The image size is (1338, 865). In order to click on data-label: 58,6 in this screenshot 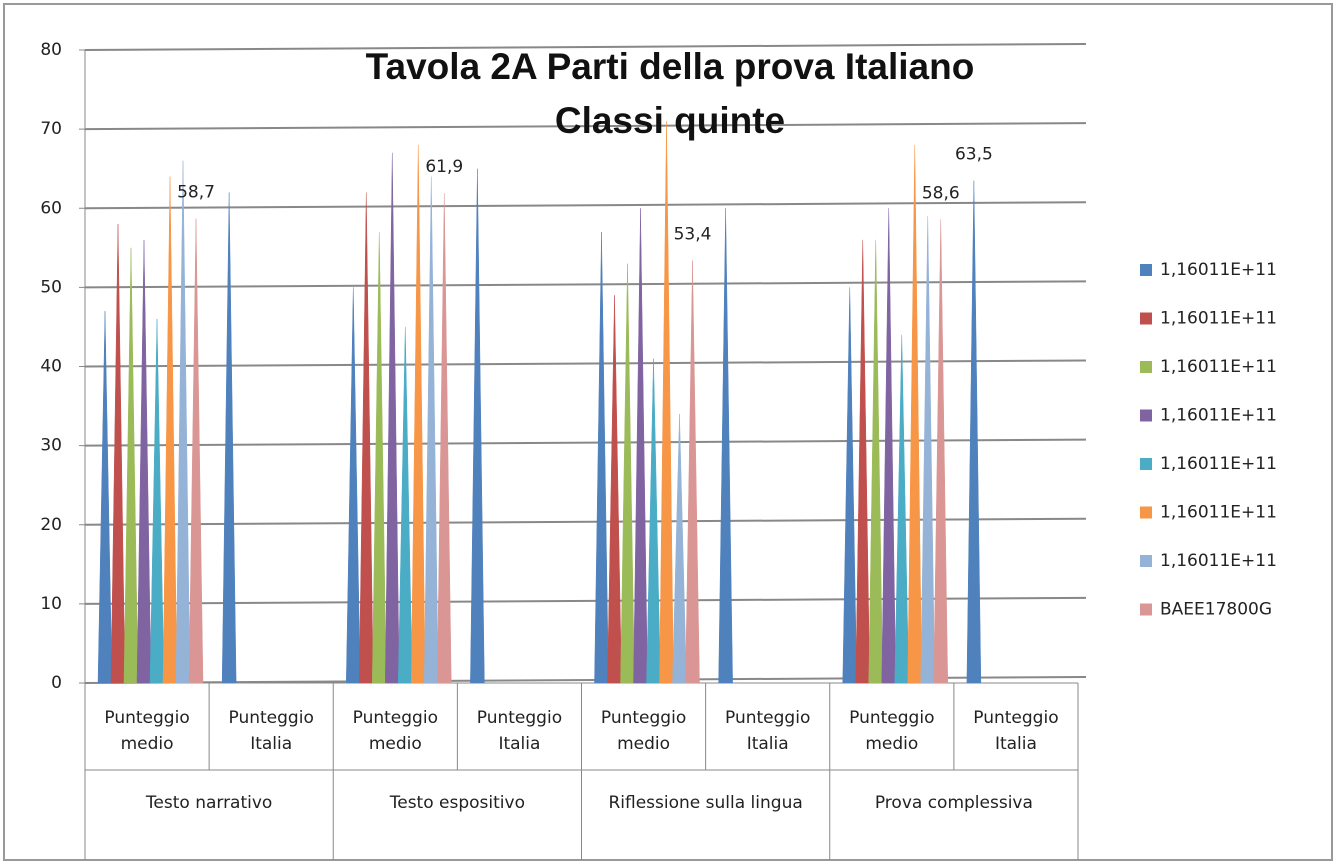, I will do `click(941, 193)`.